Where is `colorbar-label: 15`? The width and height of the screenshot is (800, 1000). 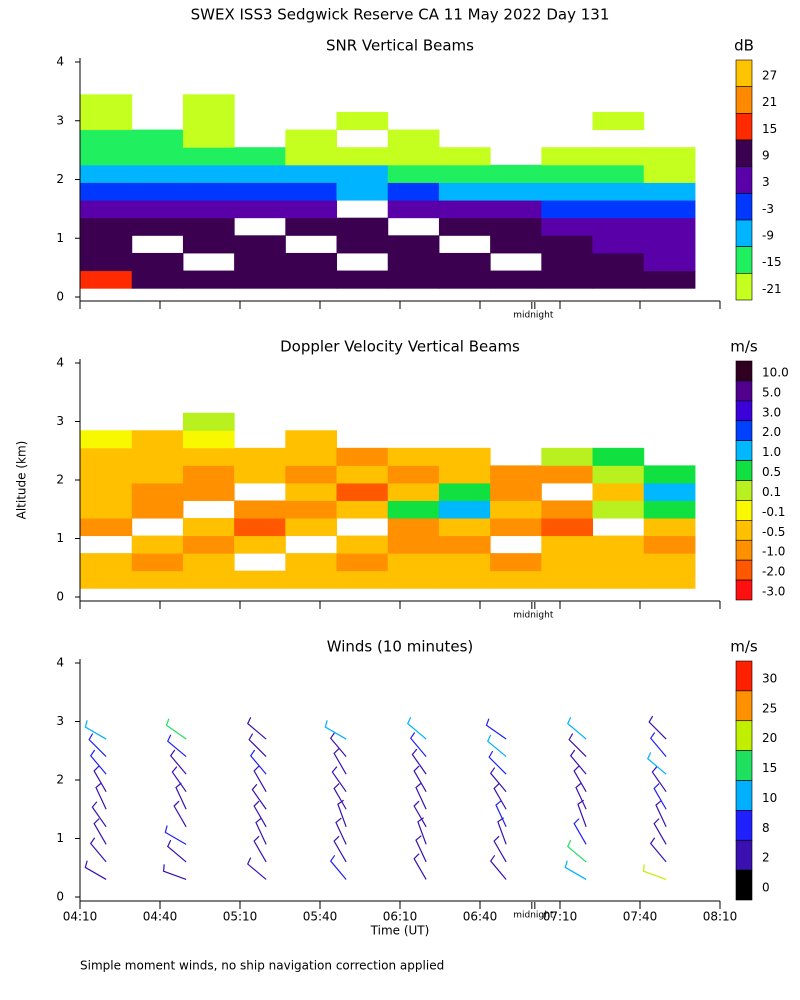
colorbar-label: 15 is located at coordinates (769, 129).